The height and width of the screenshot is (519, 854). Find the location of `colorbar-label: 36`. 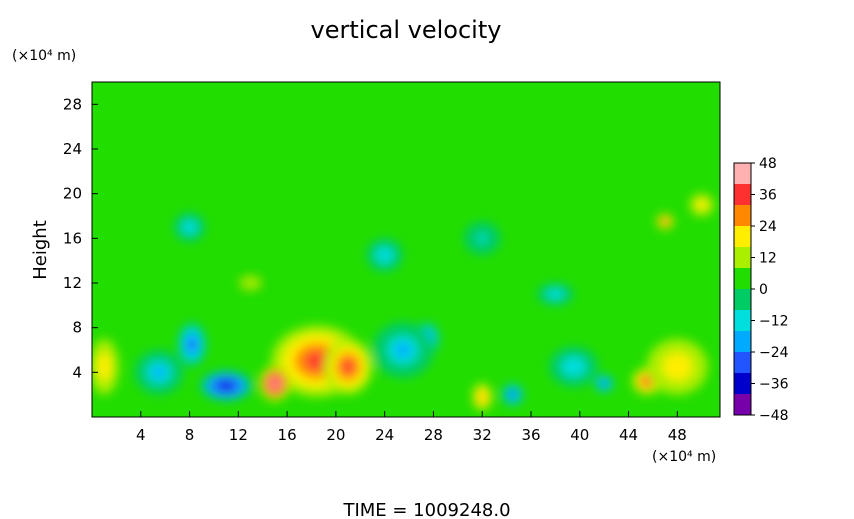

colorbar-label: 36 is located at coordinates (768, 196).